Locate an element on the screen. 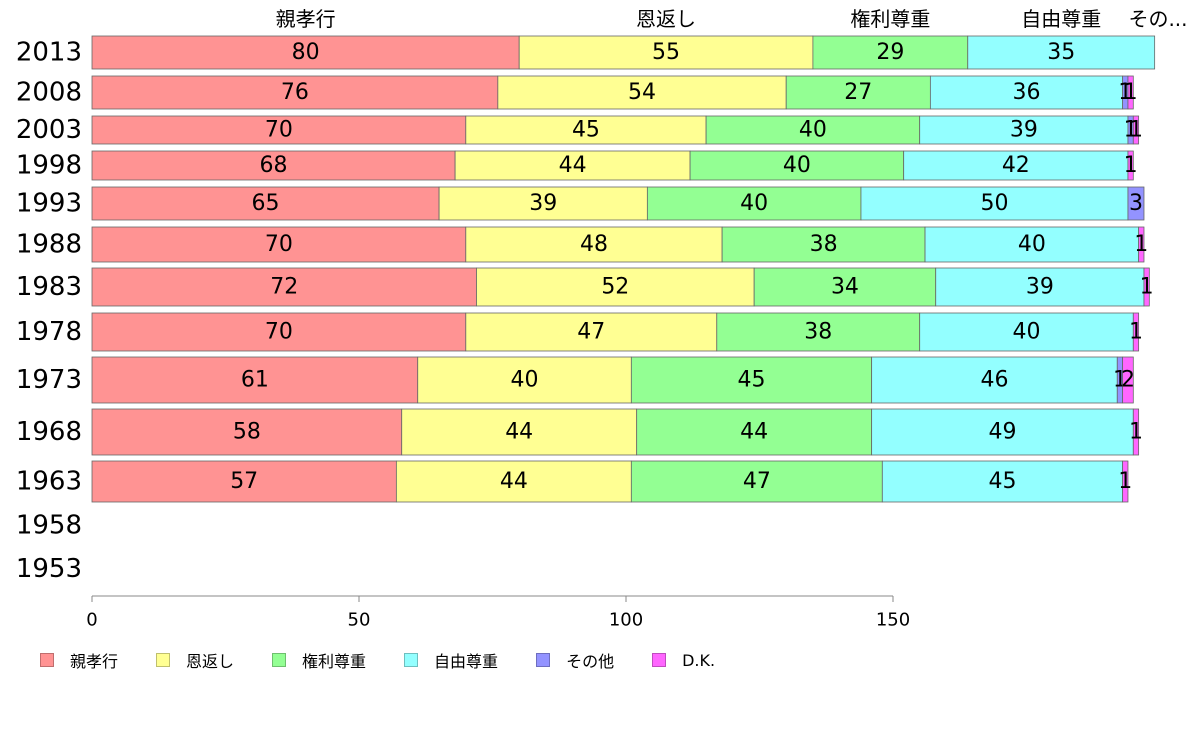  series-top-label: 権利尊重 is located at coordinates (890, 19).